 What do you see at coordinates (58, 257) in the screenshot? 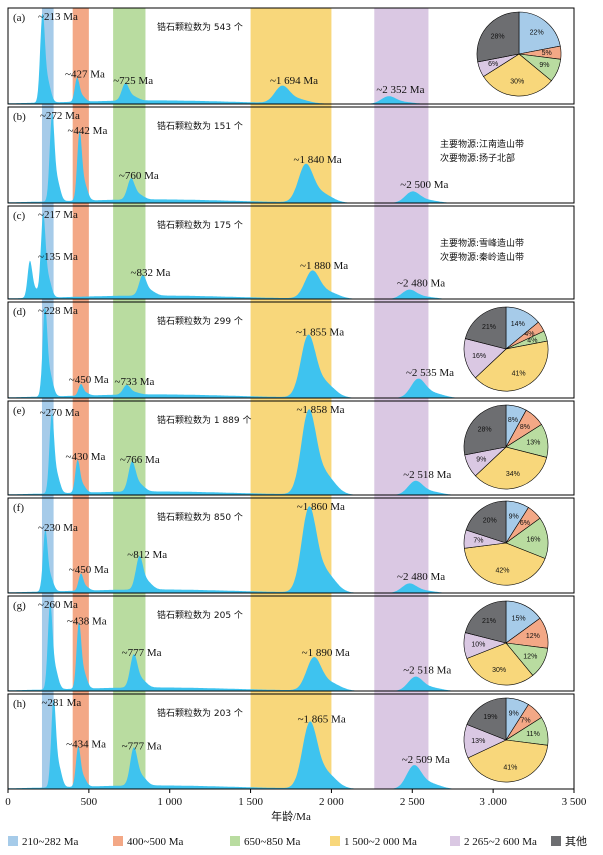
I see `peak-label: ~135 Ma` at bounding box center [58, 257].